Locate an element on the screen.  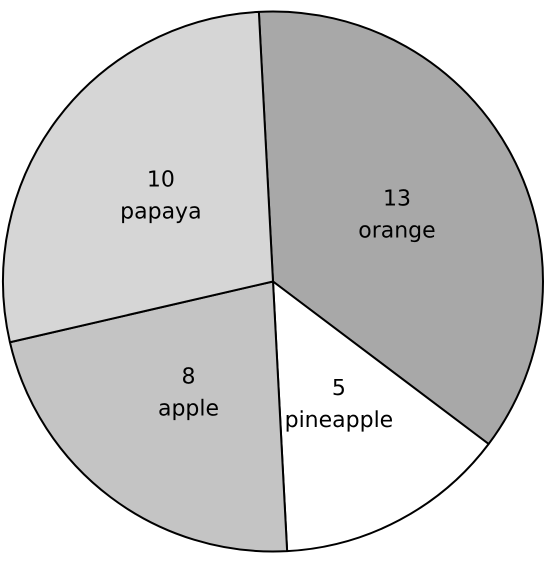
data-label: 13 is located at coordinates (396, 199).